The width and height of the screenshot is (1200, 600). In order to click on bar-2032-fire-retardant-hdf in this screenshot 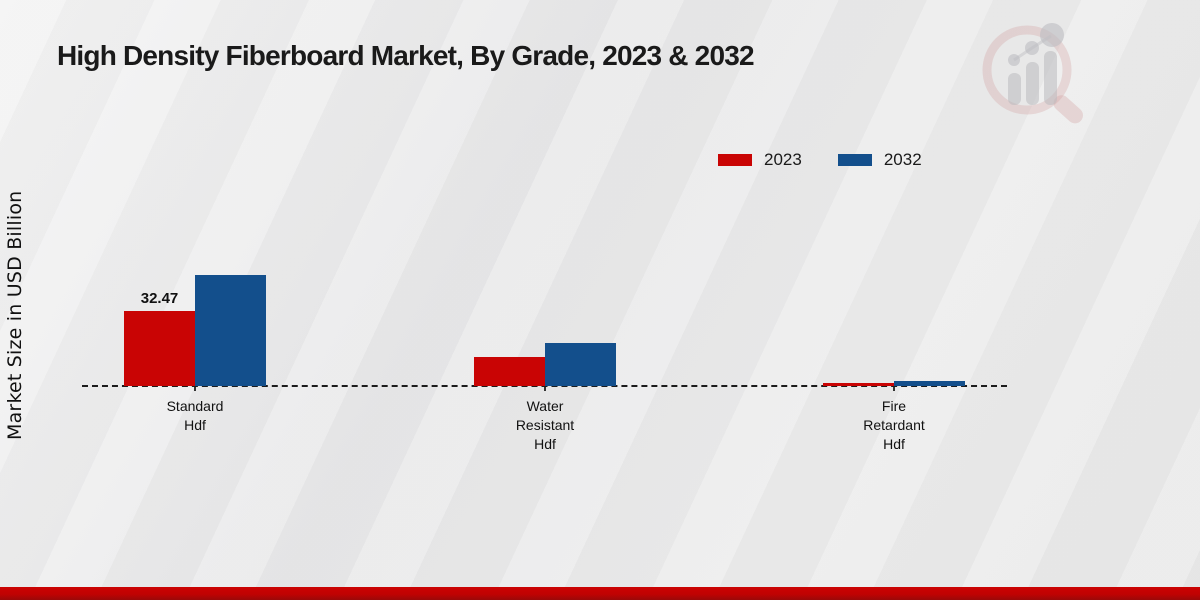, I will do `click(929, 383)`.